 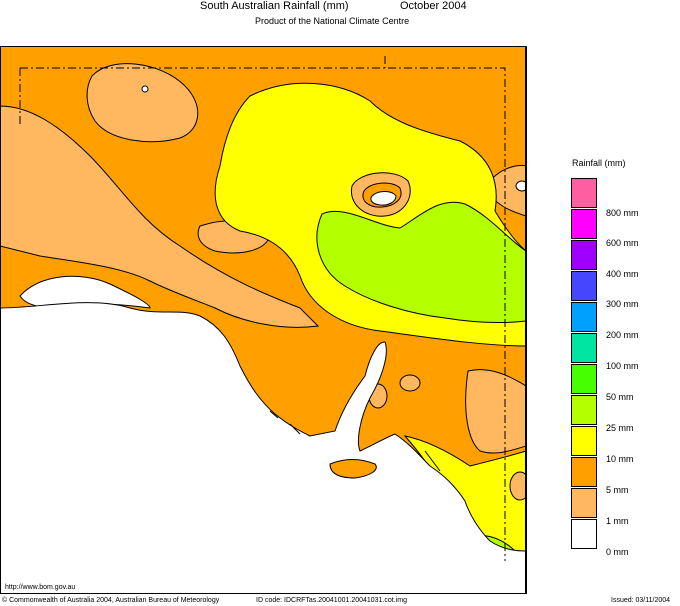 What do you see at coordinates (617, 490) in the screenshot?
I see `legend-label: 5 mm` at bounding box center [617, 490].